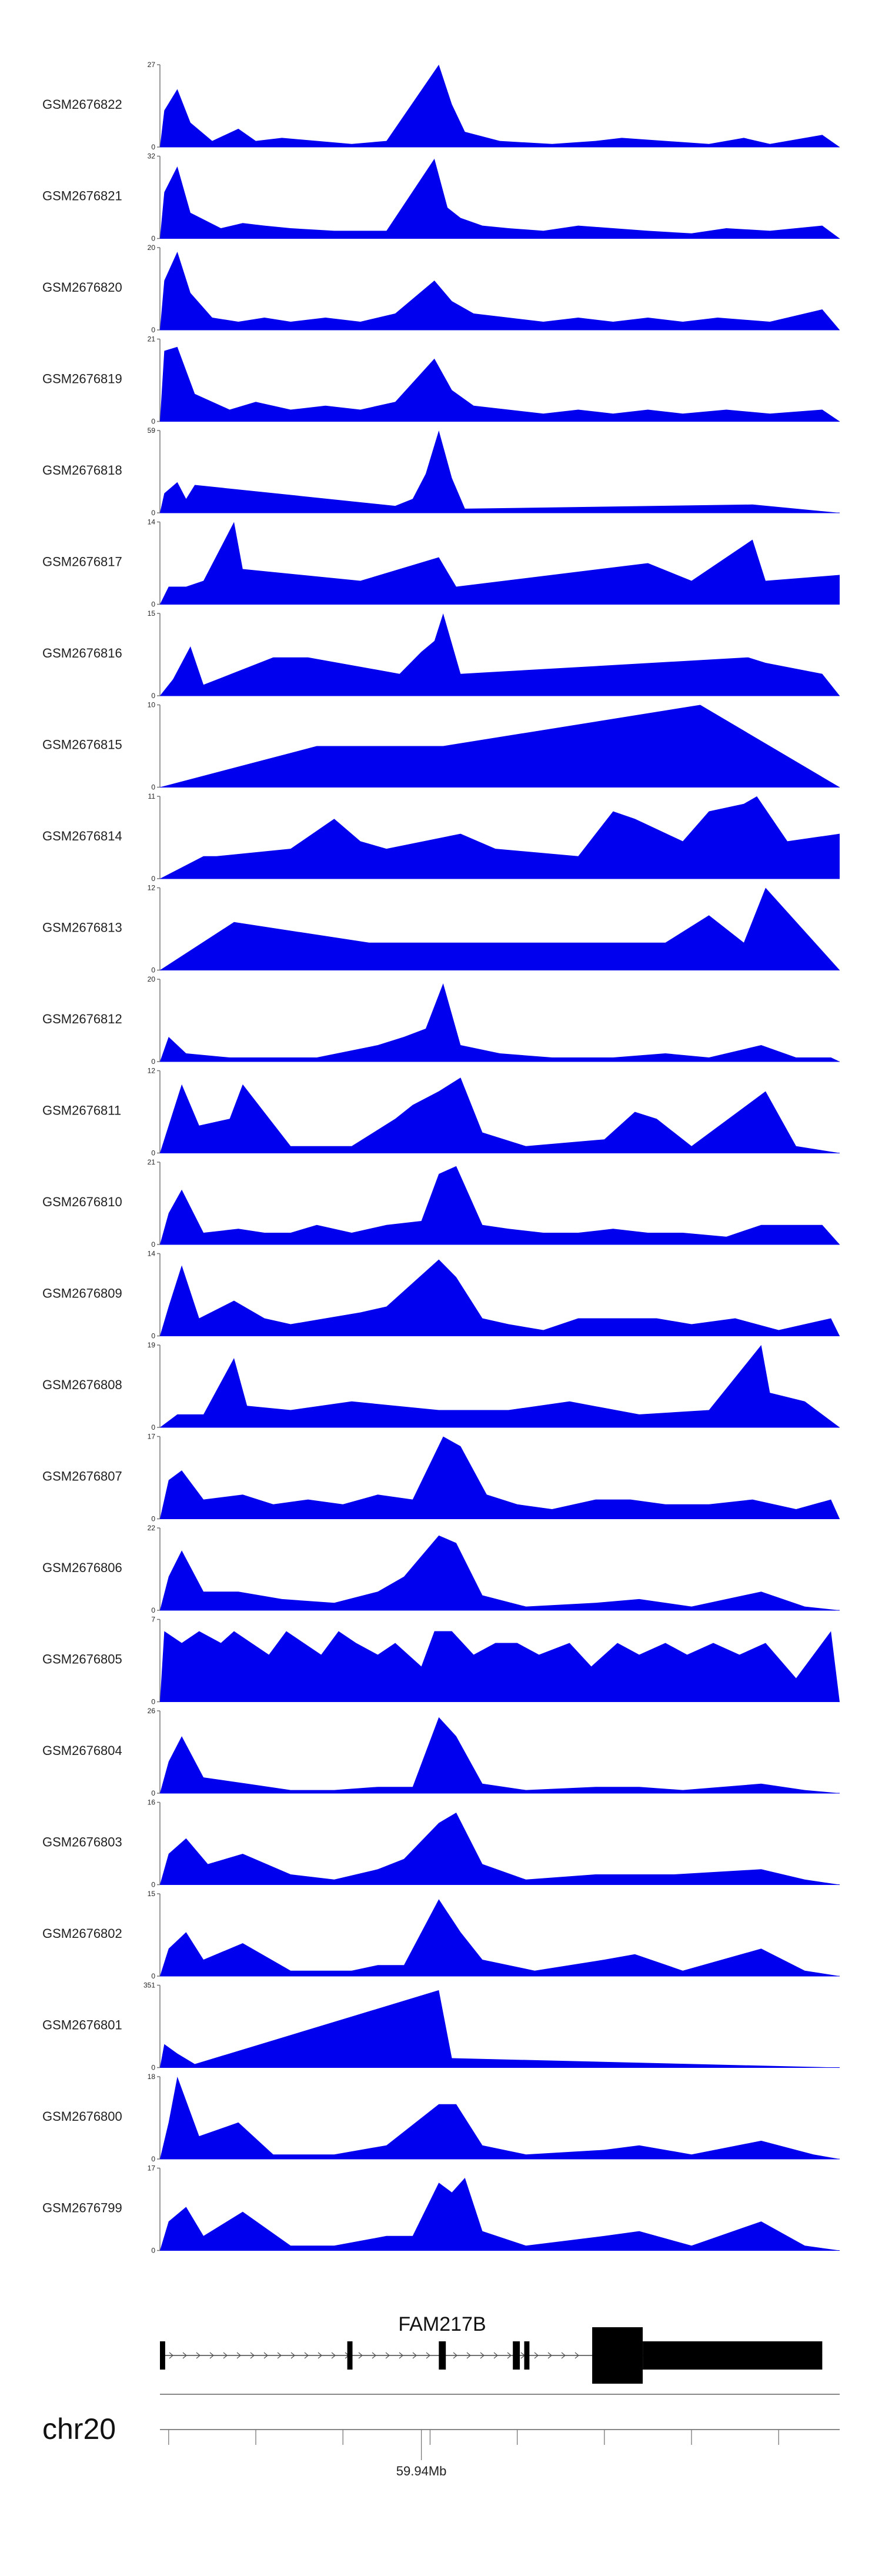 Image resolution: width=882 pixels, height=2576 pixels. Describe the element at coordinates (82, 287) in the screenshot. I see `track-label: GSM2676820` at that location.